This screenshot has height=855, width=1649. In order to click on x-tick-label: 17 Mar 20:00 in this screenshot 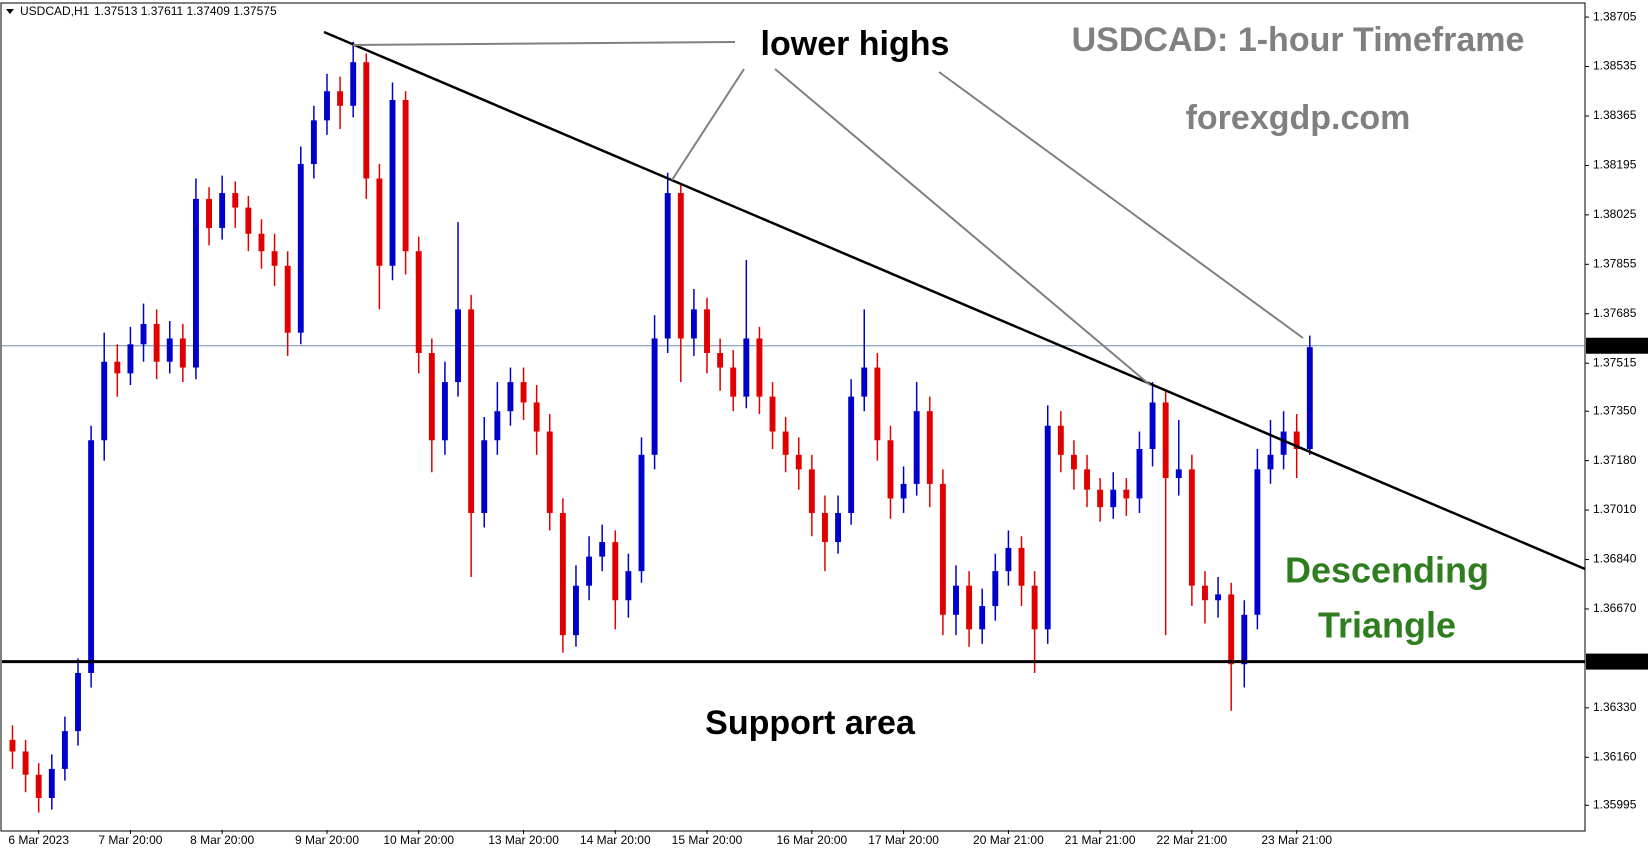, I will do `click(903, 840)`.